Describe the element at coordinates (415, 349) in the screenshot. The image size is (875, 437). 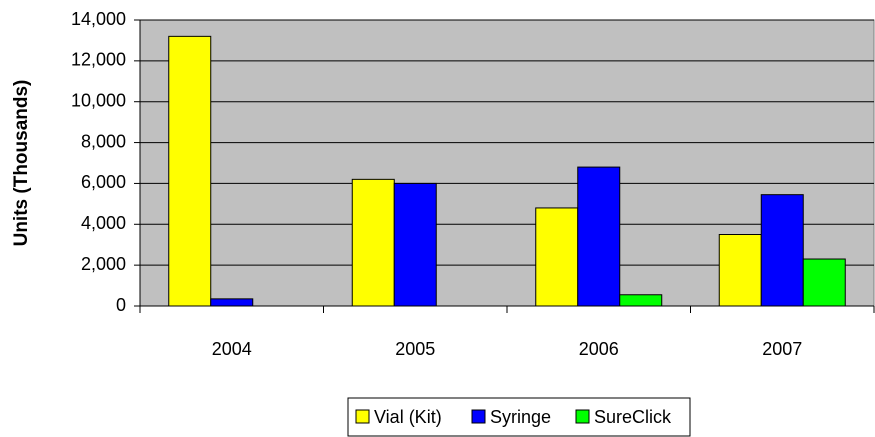
I see `x-tick-label: 2005` at that location.